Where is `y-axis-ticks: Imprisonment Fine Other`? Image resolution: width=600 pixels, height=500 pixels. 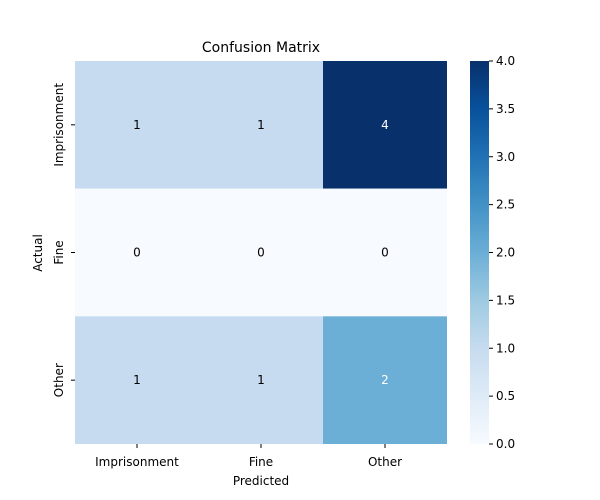 y-axis-ticks: Imprisonment Fine Other is located at coordinates (63, 240).